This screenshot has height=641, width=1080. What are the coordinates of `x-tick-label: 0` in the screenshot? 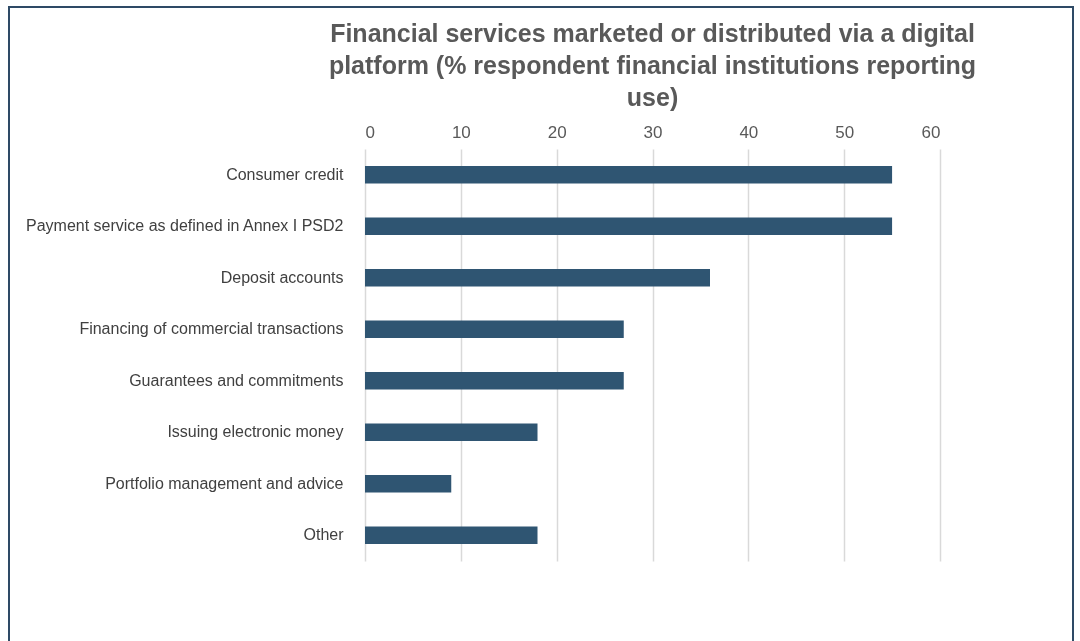 It's located at (370, 132).